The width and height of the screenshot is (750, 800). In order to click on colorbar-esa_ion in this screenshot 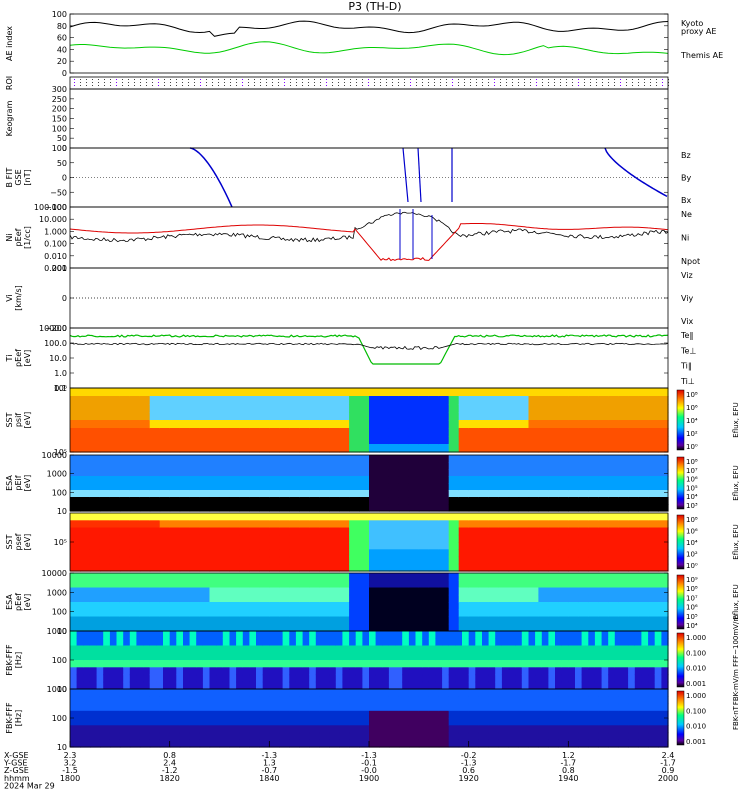, I will do `click(680, 483)`.